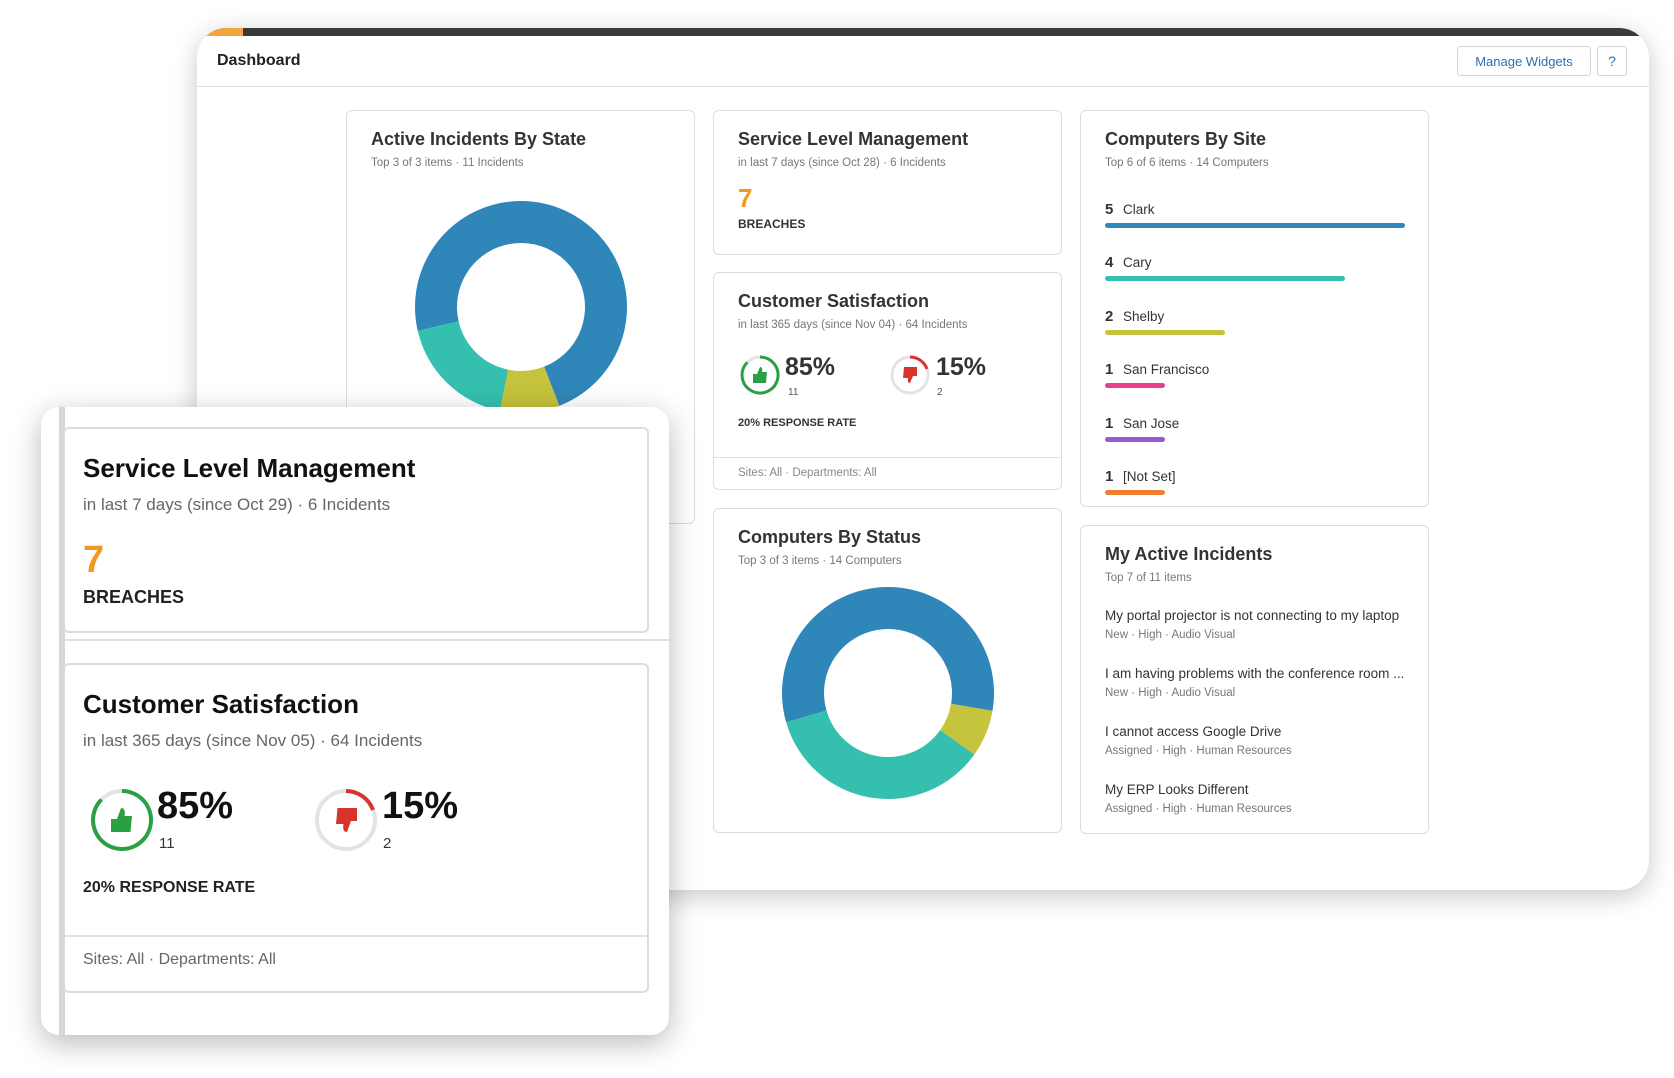 The height and width of the screenshot is (1078, 1674). Describe the element at coordinates (1109, 263) in the screenshot. I see `site-count: 4` at that location.